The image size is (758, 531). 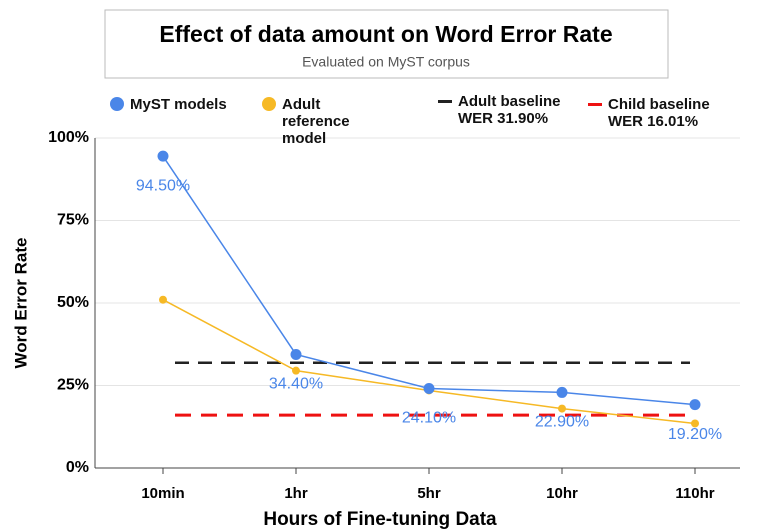 I want to click on x-tick-label: 10min, so click(x=162, y=493).